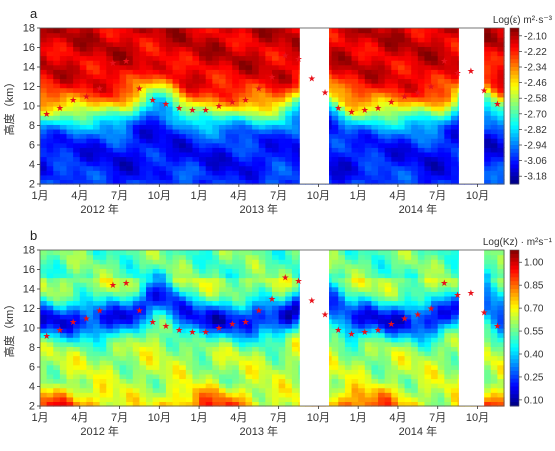 The image size is (555, 451). I want to click on colorbar-band, so click(514, 30).